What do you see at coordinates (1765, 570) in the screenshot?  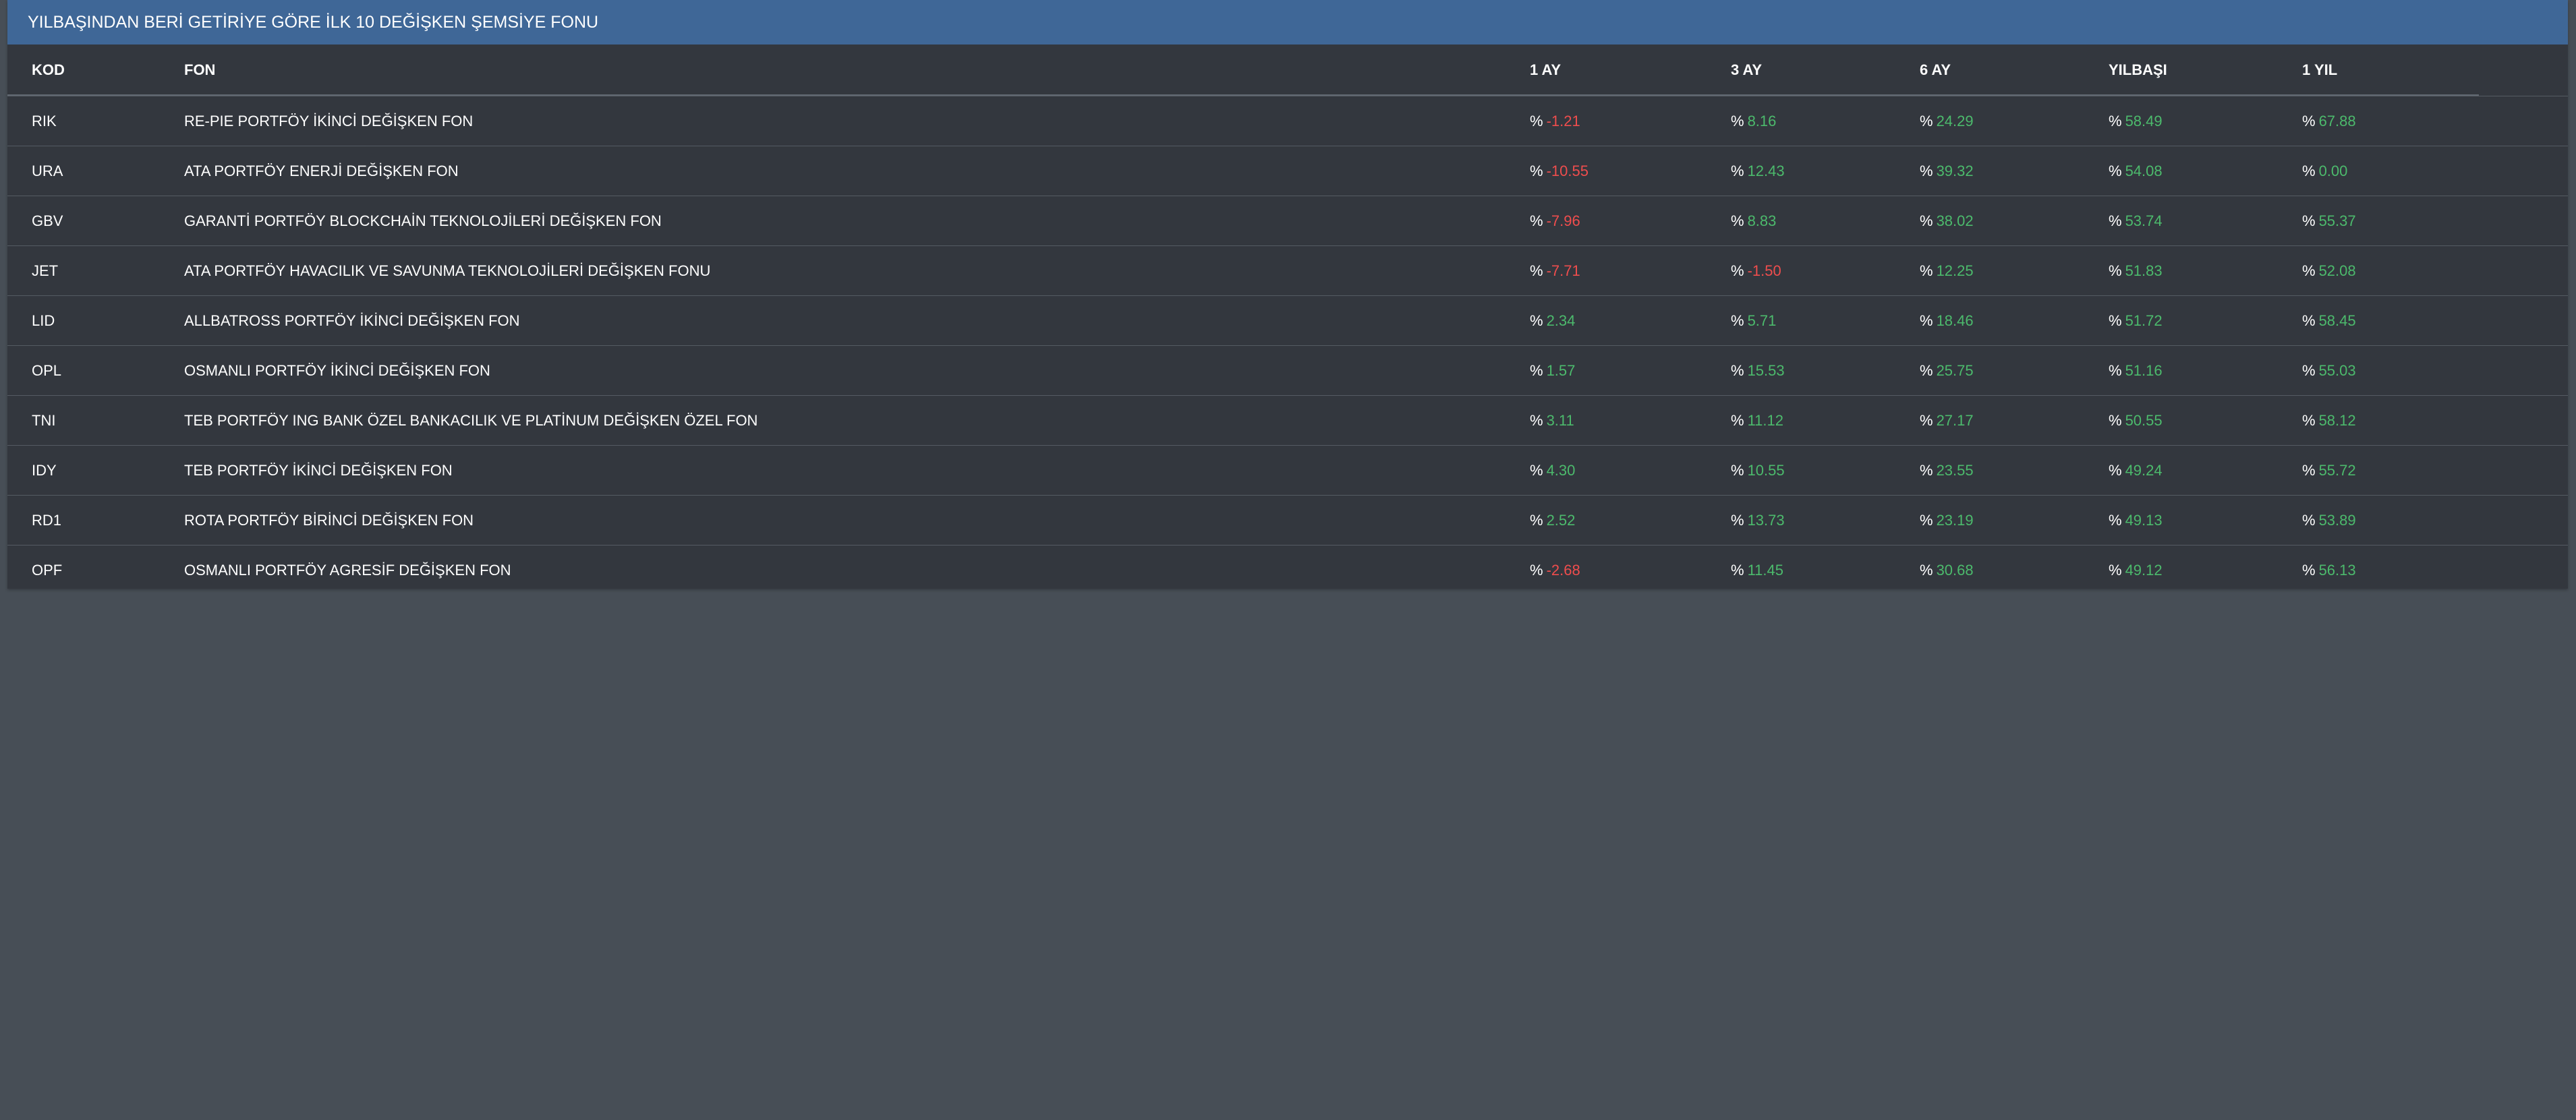 I see `return-3-month-value: 11.45` at bounding box center [1765, 570].